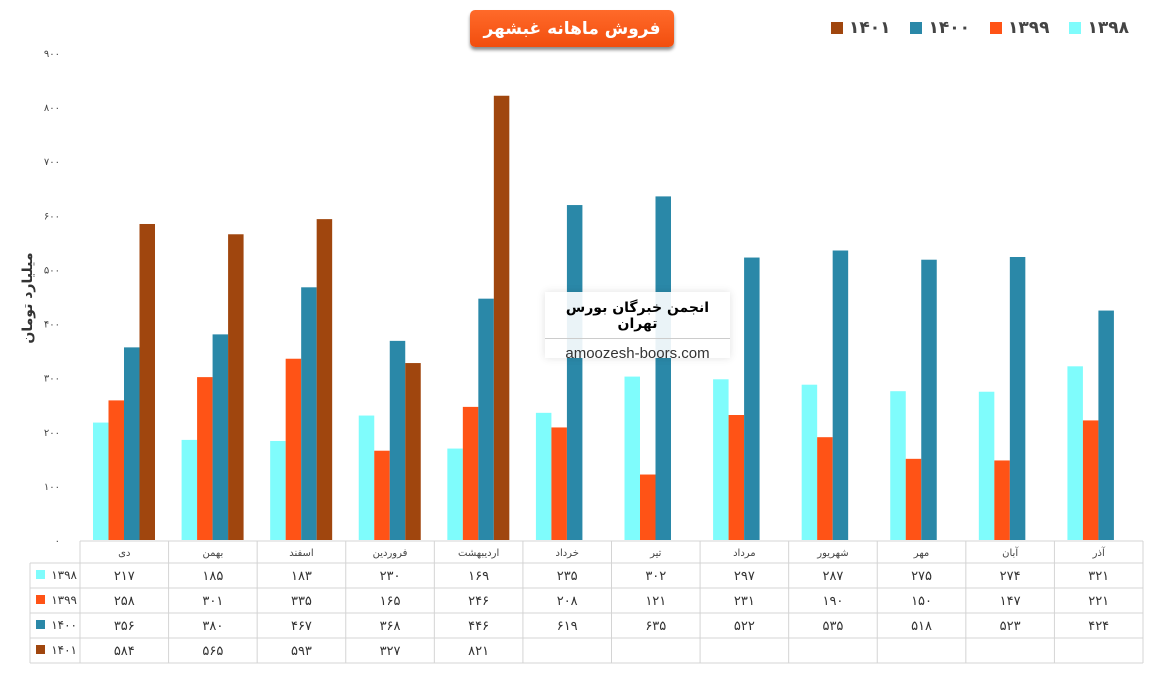 Image resolution: width=1151 pixels, height=680 pixels. I want to click on data-label: ۱۵۰, so click(921, 601).